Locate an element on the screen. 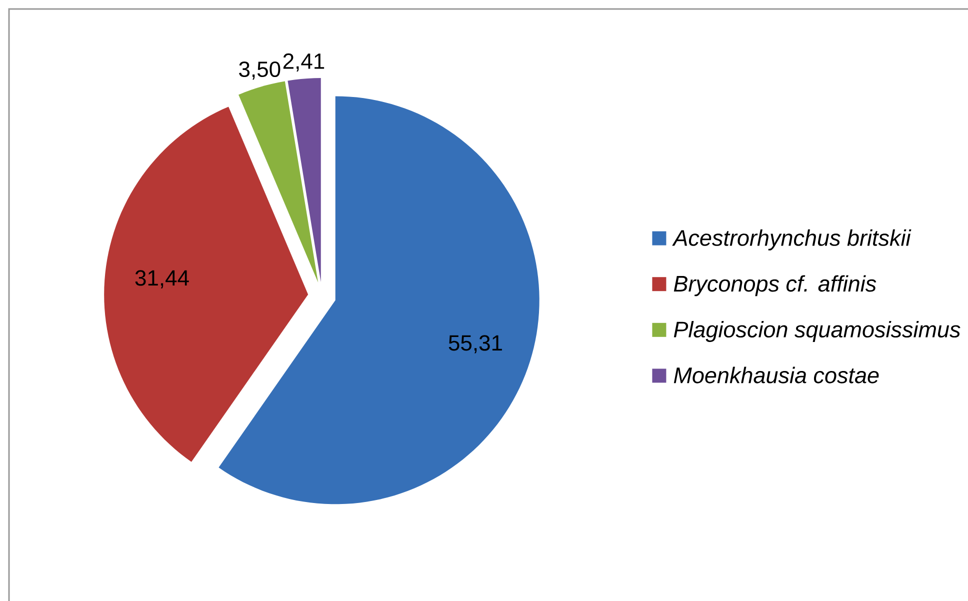 The width and height of the screenshot is (968, 601). data-label: 31,44 is located at coordinates (162, 279).